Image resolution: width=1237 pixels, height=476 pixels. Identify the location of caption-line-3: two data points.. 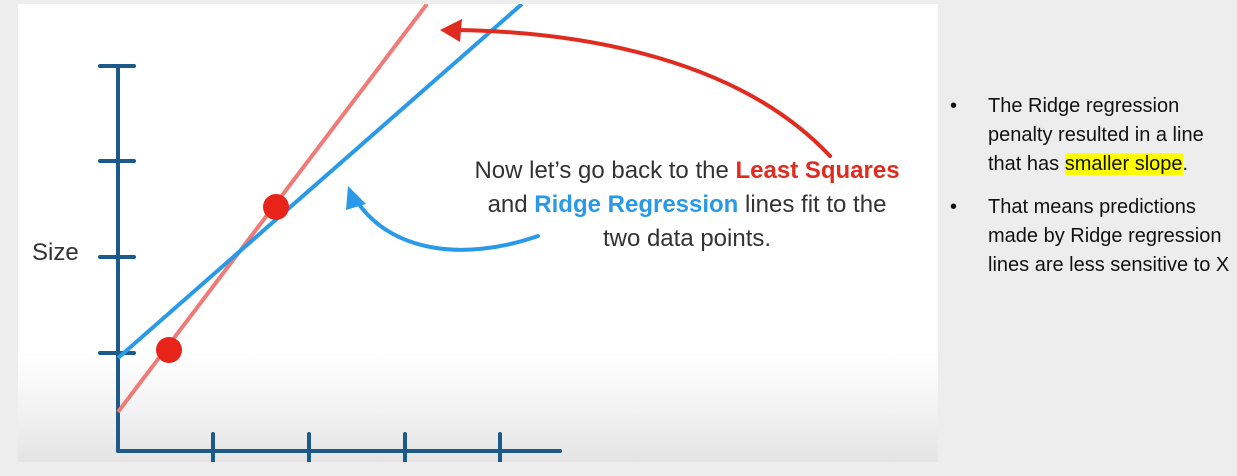
(687, 238).